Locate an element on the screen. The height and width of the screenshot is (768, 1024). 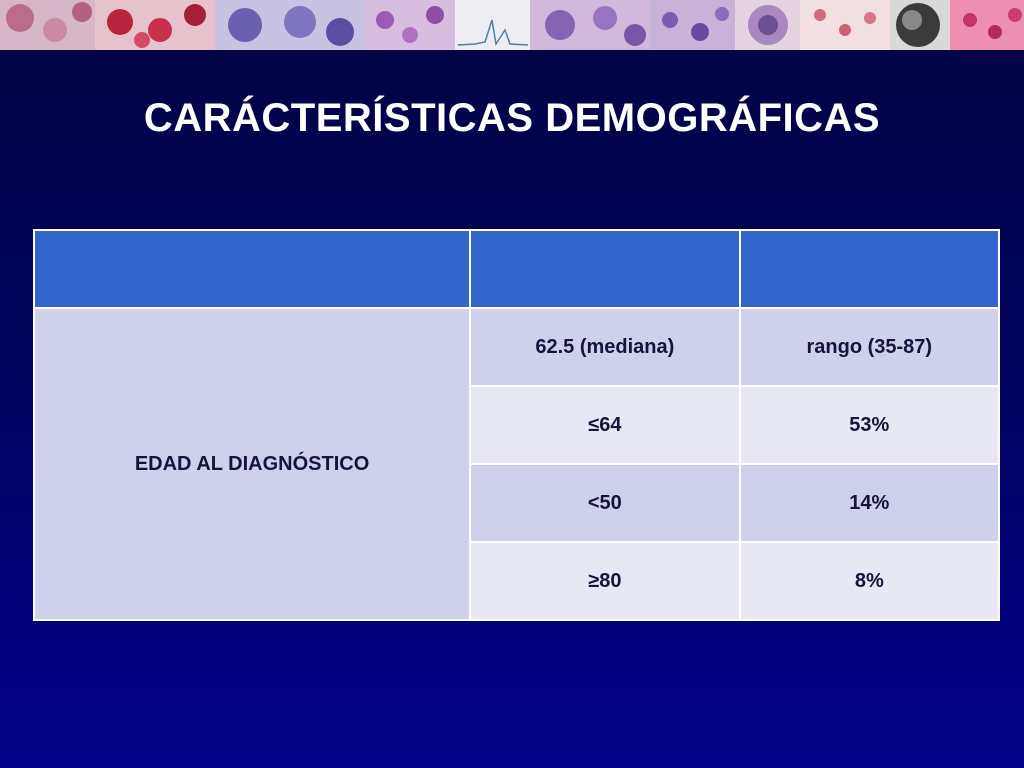
row-label: ≤64 is located at coordinates (605, 425).